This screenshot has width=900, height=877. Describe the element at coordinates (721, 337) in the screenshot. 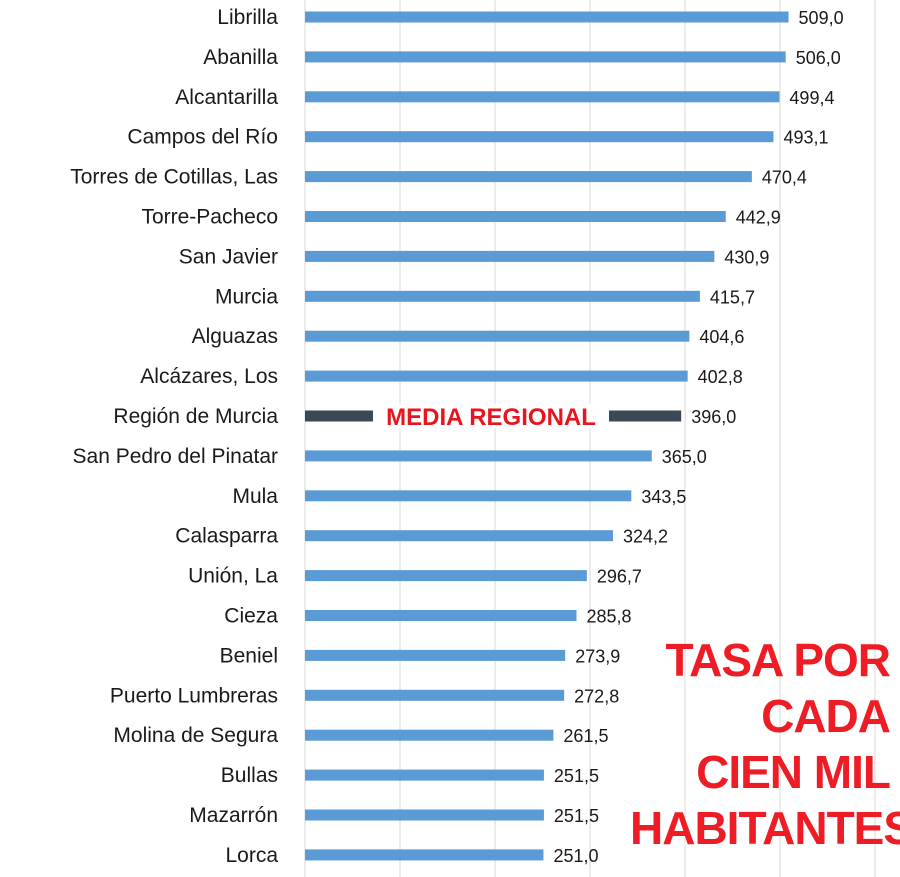

I see `value-label: 404,6` at that location.